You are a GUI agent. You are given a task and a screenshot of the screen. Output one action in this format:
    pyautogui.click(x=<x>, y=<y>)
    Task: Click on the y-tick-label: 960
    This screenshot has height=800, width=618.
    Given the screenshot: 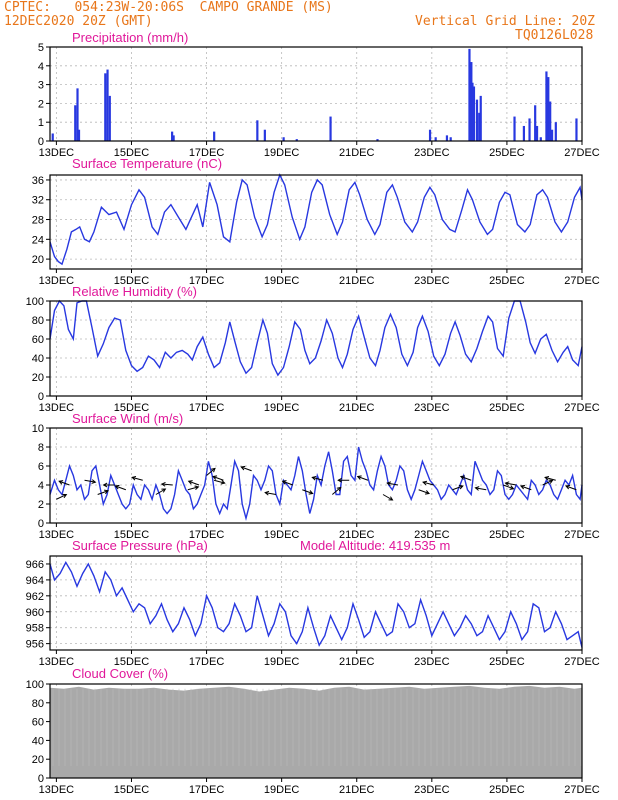 What is the action you would take?
    pyautogui.click(x=35, y=613)
    